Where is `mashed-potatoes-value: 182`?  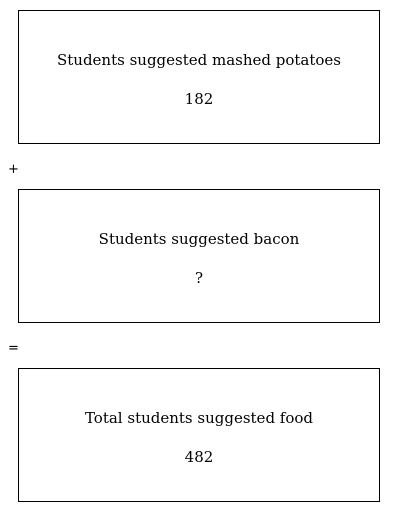 mashed-potatoes-value: 182 is located at coordinates (199, 99).